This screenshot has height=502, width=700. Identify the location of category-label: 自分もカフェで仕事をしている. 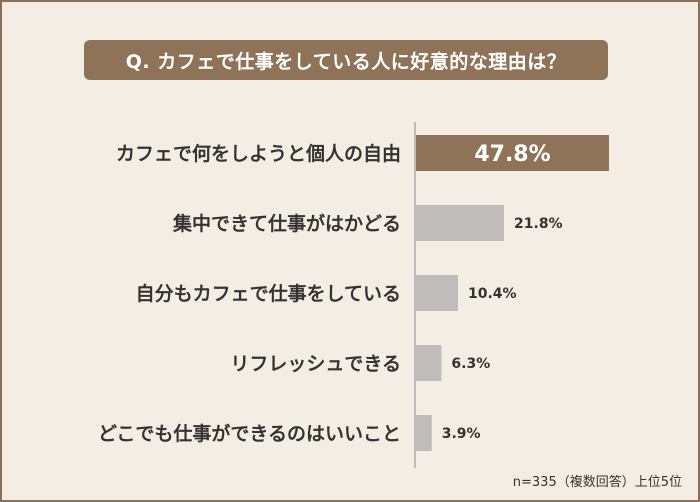
(268, 293).